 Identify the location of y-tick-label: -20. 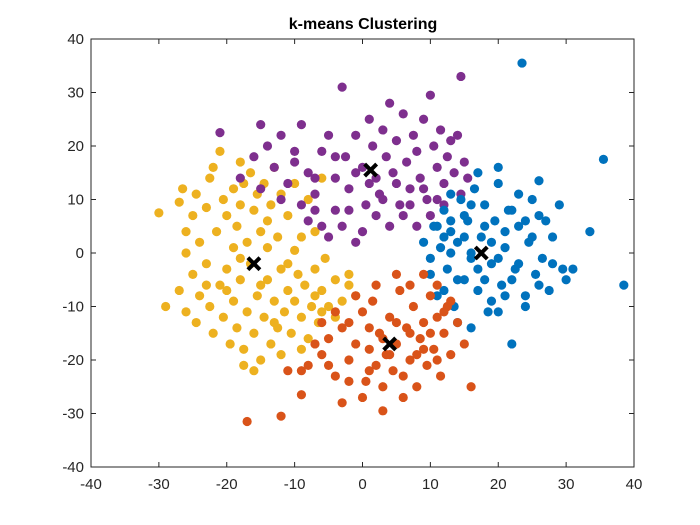
(73, 360).